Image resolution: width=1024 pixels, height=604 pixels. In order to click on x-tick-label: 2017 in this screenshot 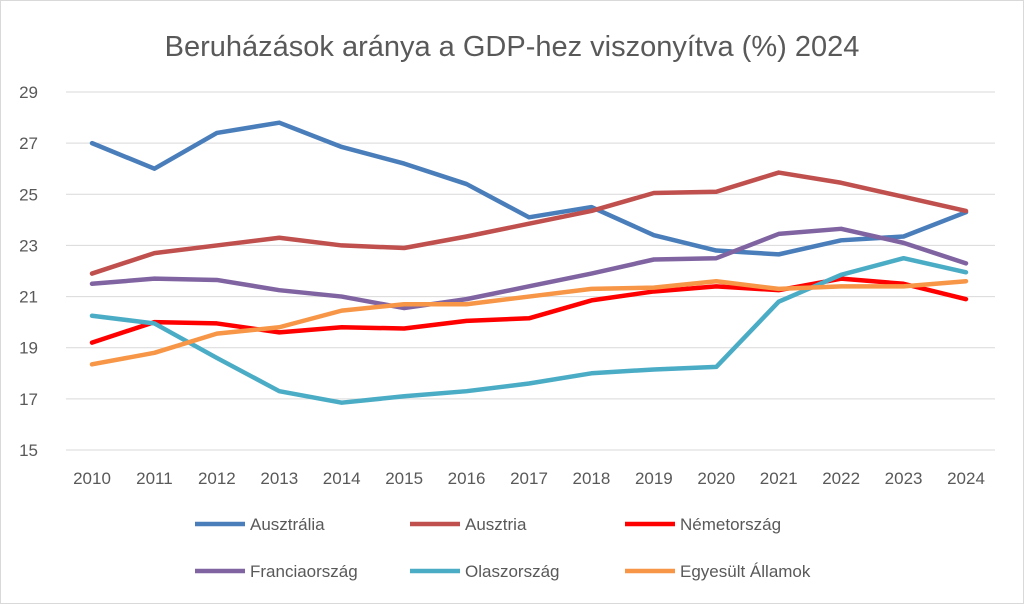, I will do `click(529, 478)`.